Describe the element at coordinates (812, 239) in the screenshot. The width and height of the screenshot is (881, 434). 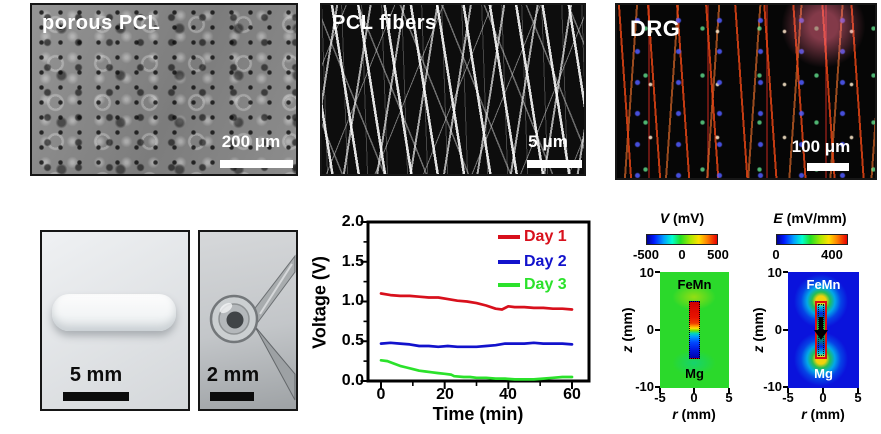
I see `emap-colorbar` at that location.